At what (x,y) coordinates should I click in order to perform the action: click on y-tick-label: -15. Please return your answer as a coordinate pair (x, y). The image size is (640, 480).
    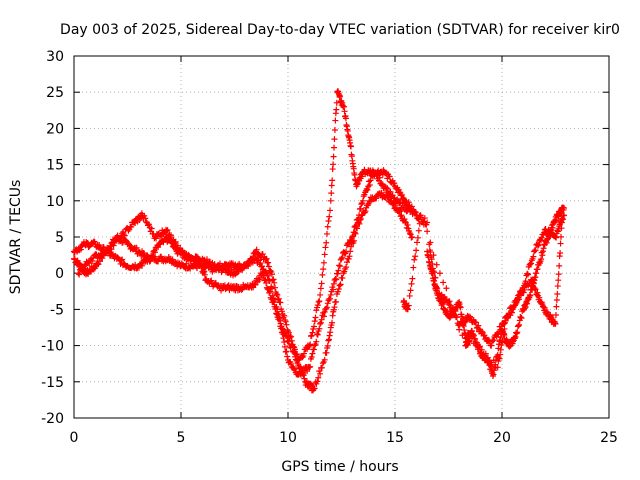
    Looking at the image, I should click on (52, 383).